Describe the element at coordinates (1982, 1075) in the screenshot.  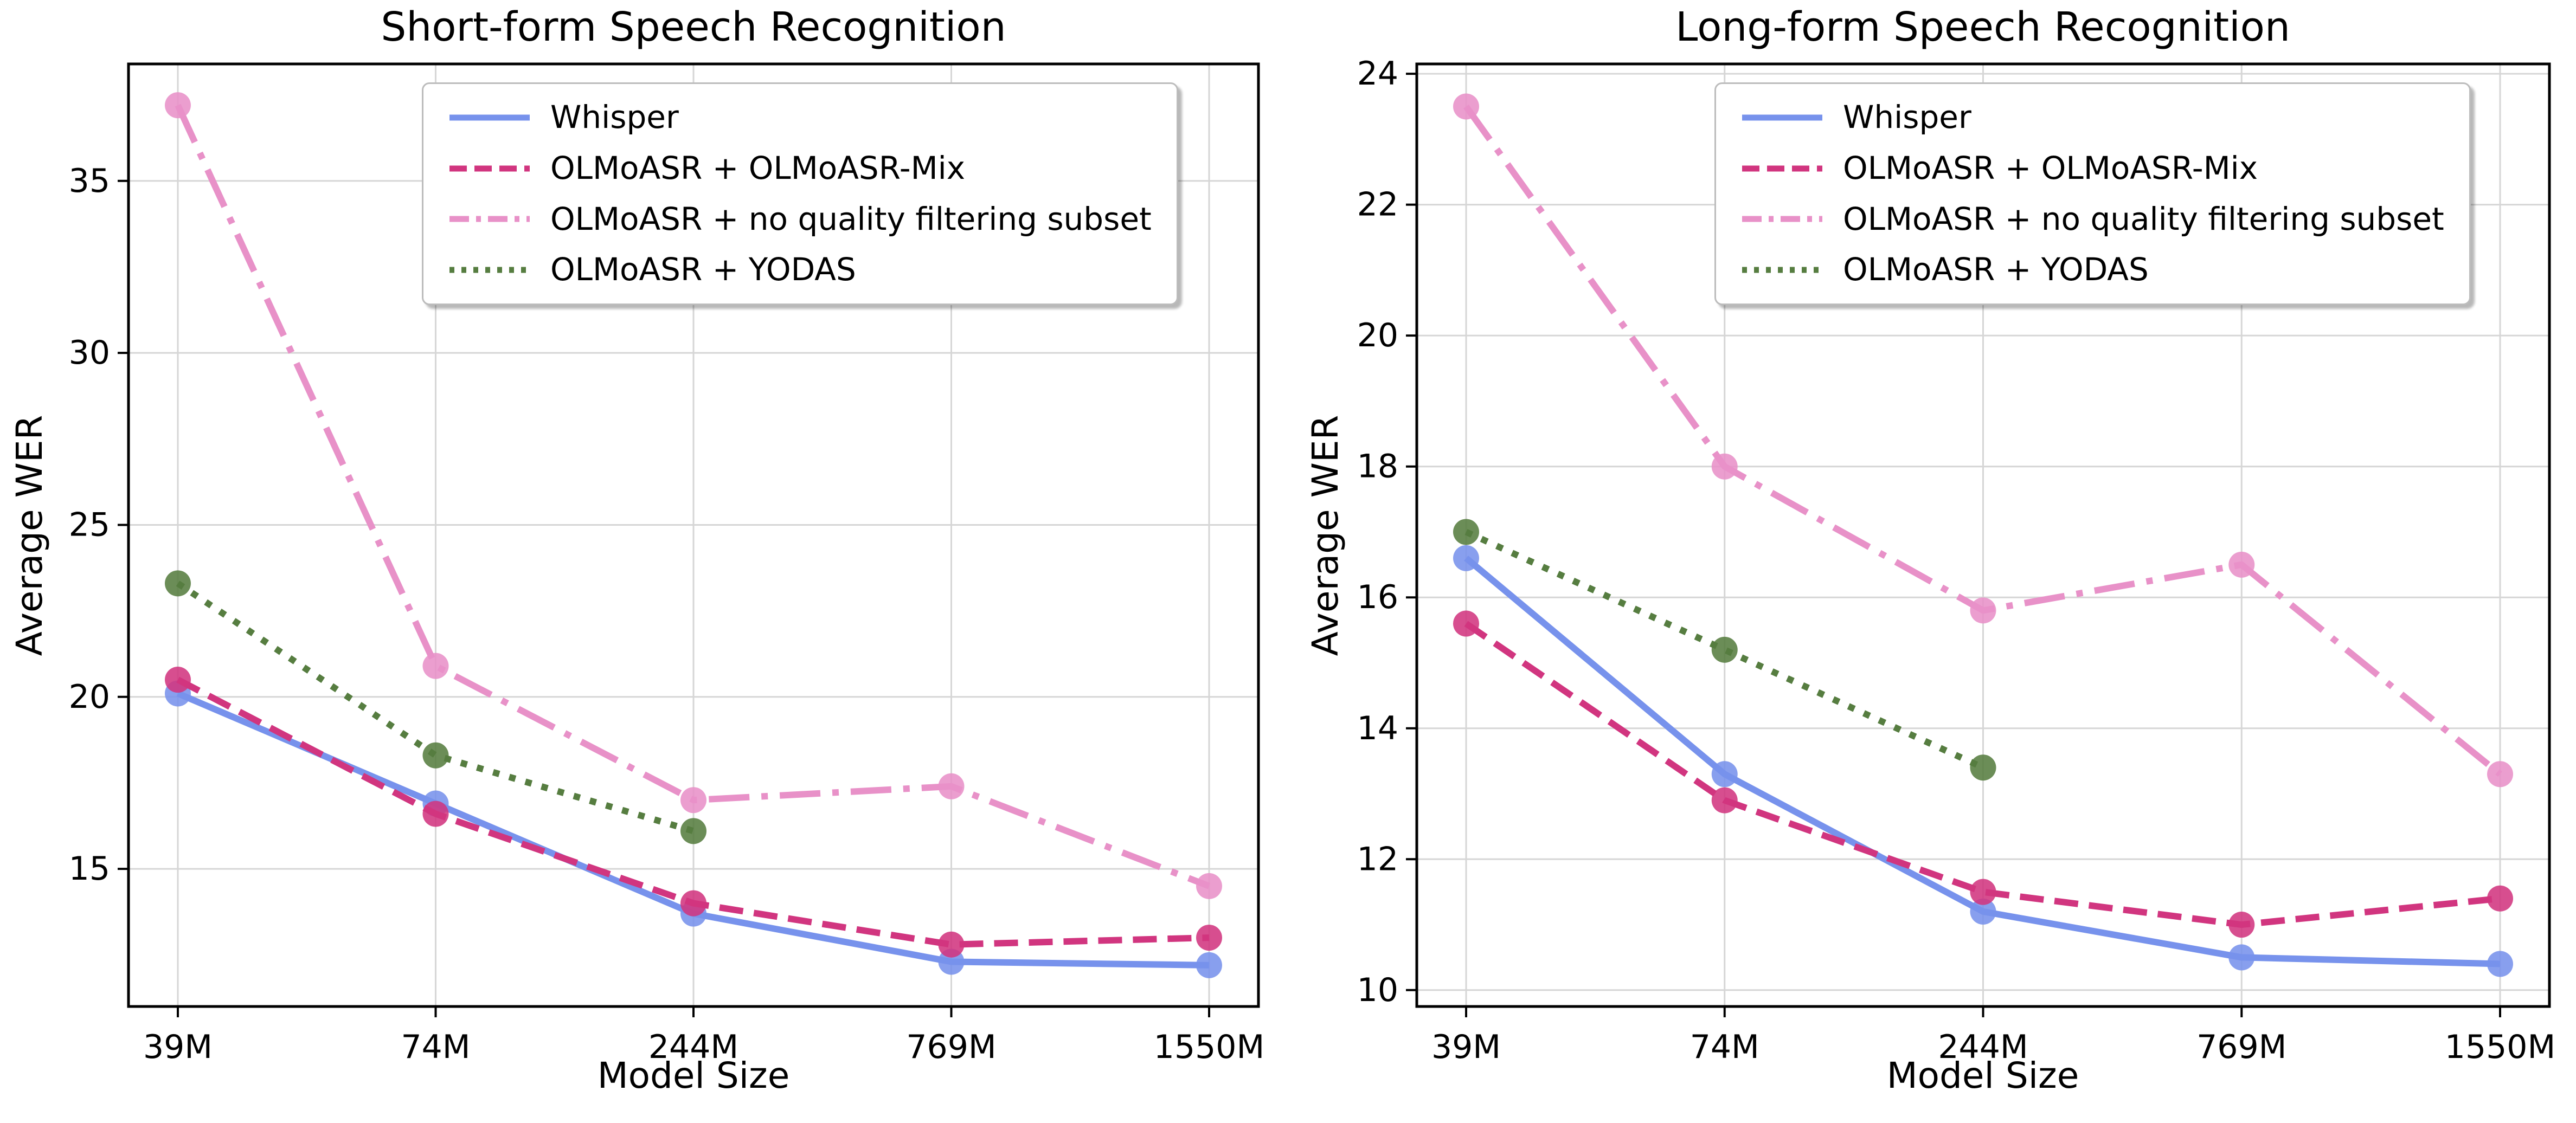
I see `x-axis-label-long-form: Model Size` at that location.